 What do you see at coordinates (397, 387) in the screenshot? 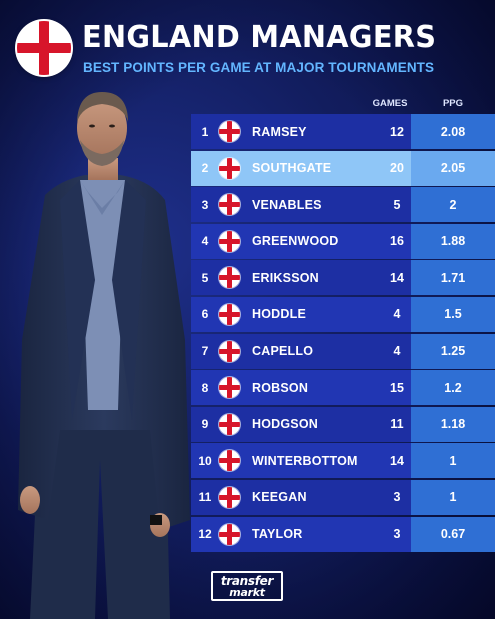
I see `games-cell: 15` at bounding box center [397, 387].